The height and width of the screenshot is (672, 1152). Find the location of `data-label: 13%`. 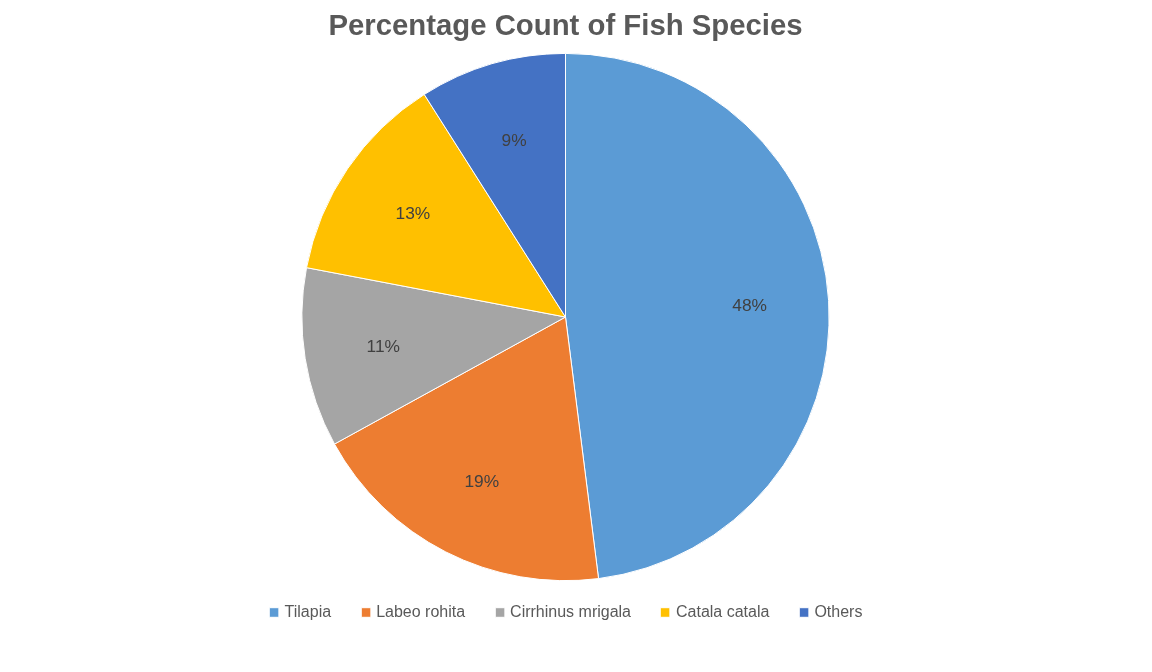

data-label: 13% is located at coordinates (413, 213).